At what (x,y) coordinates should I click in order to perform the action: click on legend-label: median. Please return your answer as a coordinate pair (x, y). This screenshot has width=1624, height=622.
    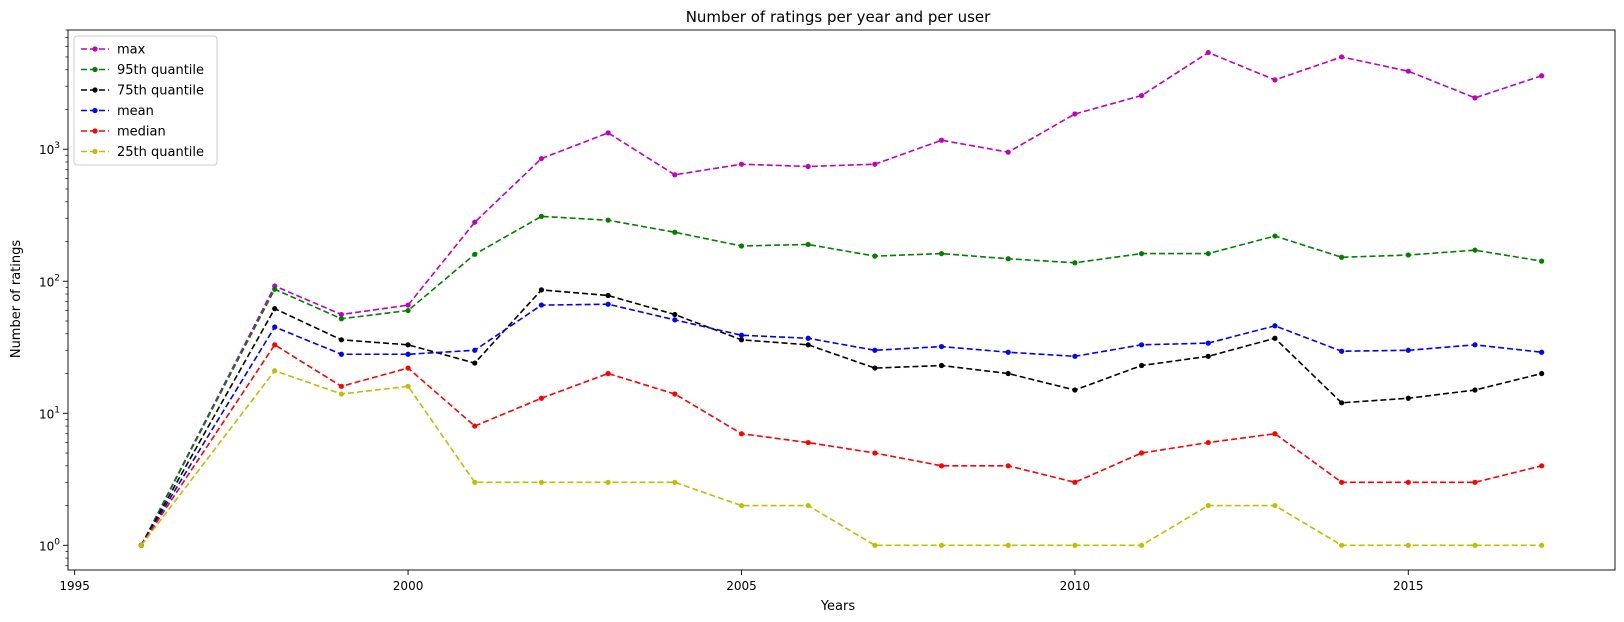
    Looking at the image, I should click on (141, 132).